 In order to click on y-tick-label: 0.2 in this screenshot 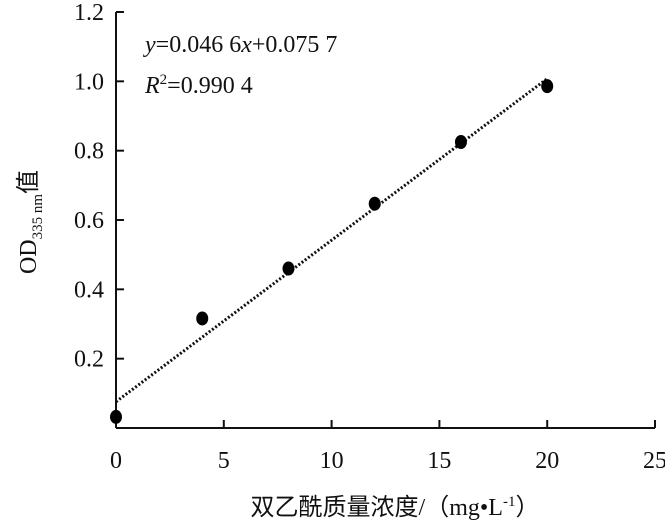, I will do `click(89, 360)`.